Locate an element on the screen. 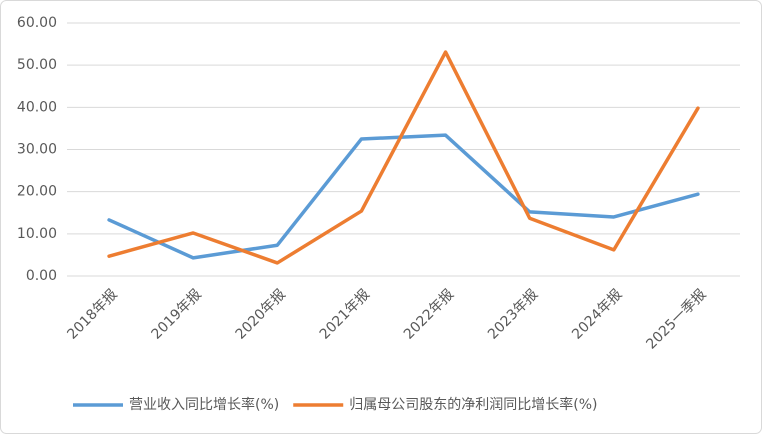 The height and width of the screenshot is (438, 762). y-tick-label: 0.00 is located at coordinates (41, 276).